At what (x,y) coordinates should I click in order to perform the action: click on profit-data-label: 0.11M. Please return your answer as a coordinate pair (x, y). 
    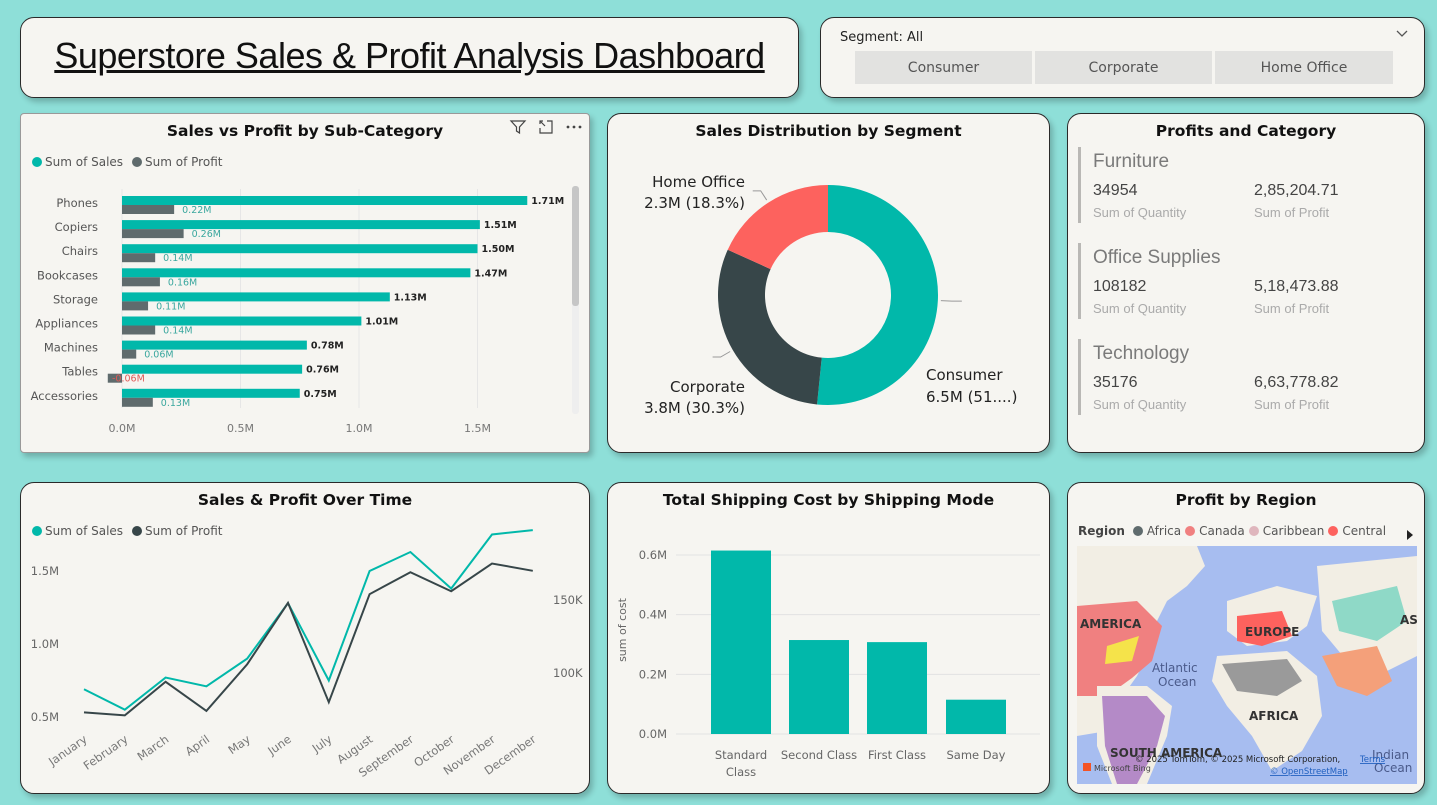
    Looking at the image, I should click on (170, 306).